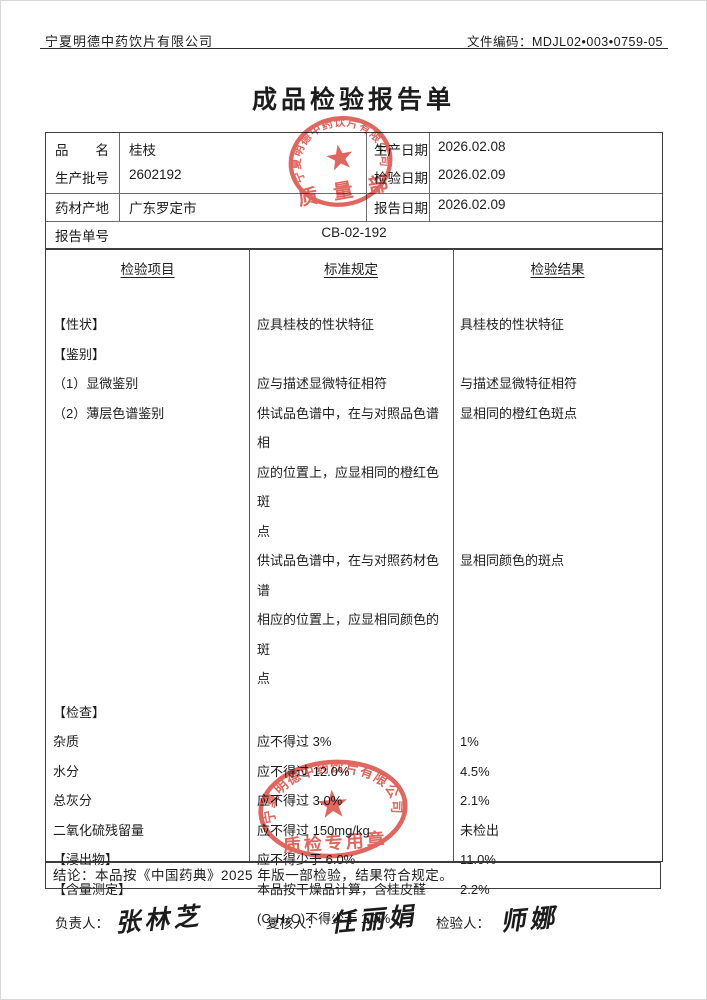 This screenshot has width=707, height=1000. Describe the element at coordinates (519, 383) in the screenshot. I see `result-cell: 与描述显微特征相符` at that location.